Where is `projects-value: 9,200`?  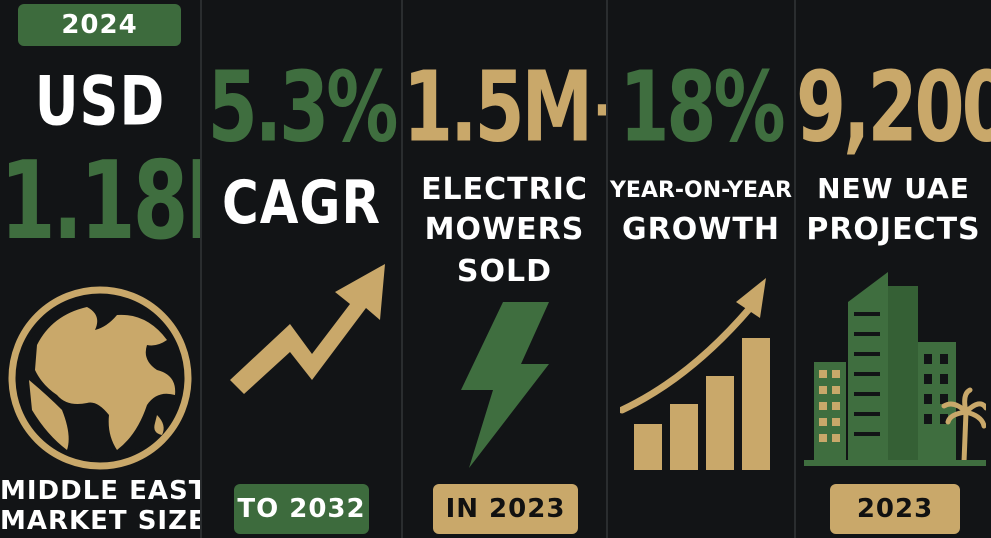 projects-value: 9,200 is located at coordinates (893, 107).